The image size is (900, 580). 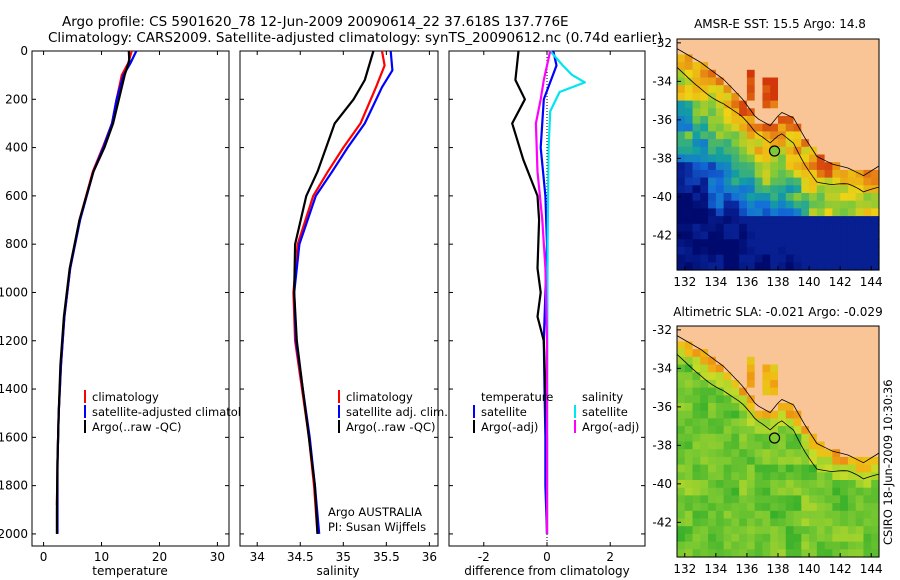 I want to click on map-ytick-label: -40, so click(x=662, y=197).